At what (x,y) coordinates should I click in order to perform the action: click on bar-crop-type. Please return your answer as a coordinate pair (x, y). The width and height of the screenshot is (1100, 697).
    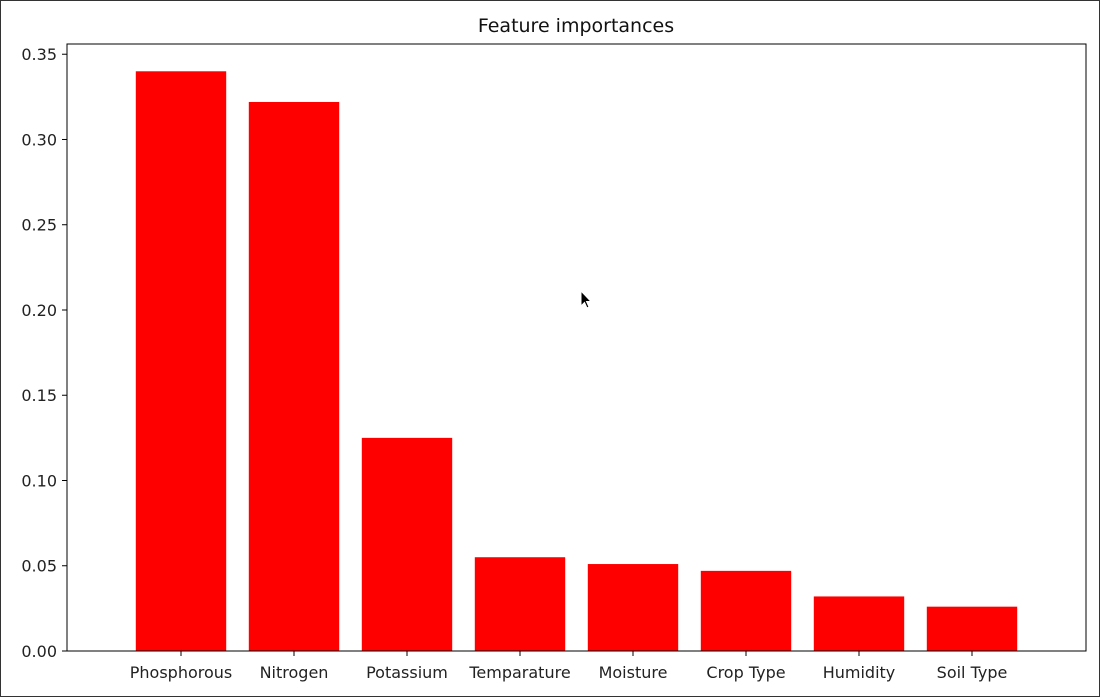
    Looking at the image, I should click on (746, 610).